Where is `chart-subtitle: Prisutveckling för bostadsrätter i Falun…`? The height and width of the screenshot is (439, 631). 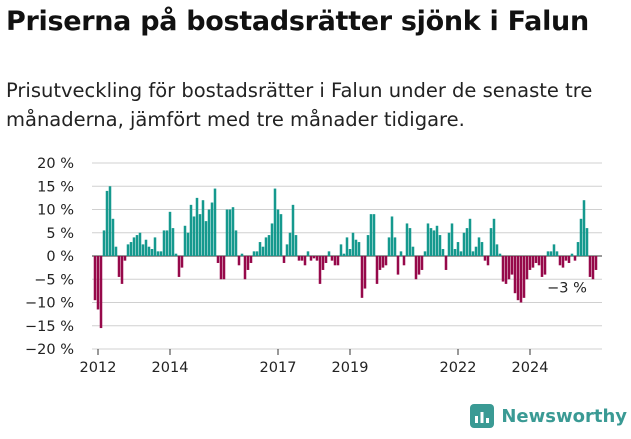
chart-subtitle: Prisutveckling för bostadsrätter i Falun… is located at coordinates (299, 105).